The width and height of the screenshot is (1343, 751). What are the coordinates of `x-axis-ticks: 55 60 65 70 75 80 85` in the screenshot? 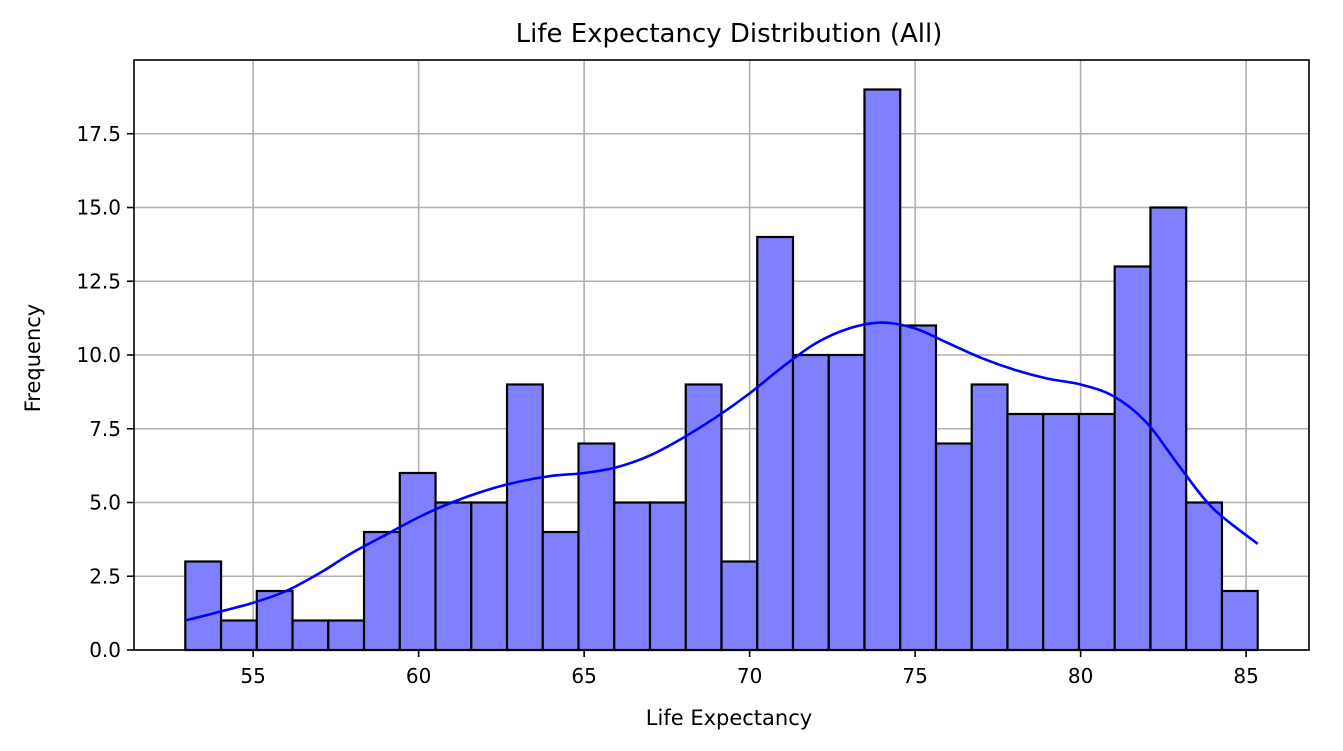 It's located at (749, 669).